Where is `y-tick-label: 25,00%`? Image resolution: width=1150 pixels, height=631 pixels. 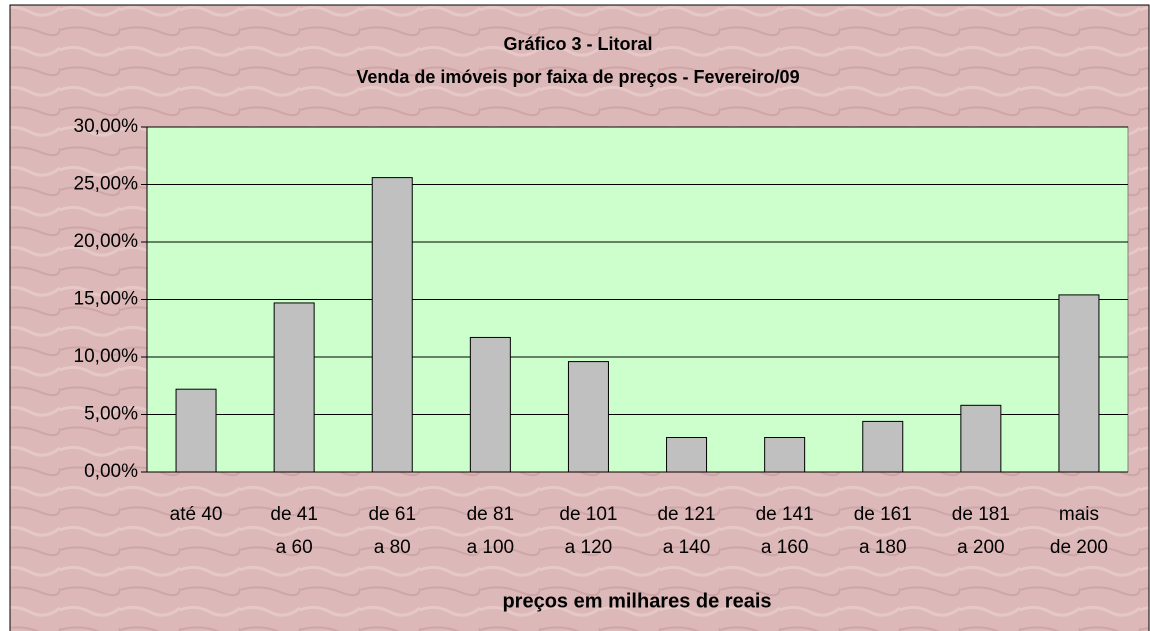 y-tick-label: 25,00% is located at coordinates (106, 184).